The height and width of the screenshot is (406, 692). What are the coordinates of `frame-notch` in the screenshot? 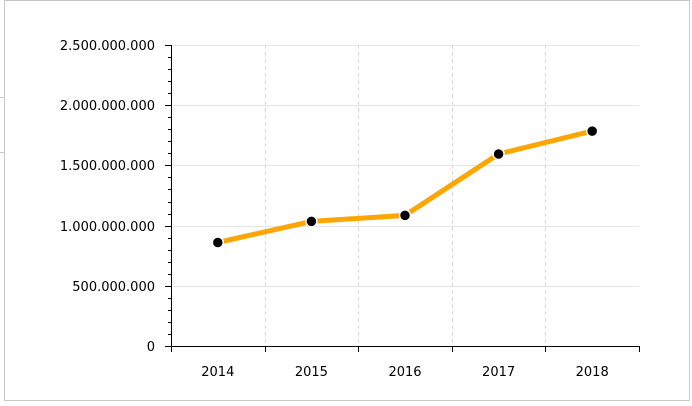 It's located at (2, 125).